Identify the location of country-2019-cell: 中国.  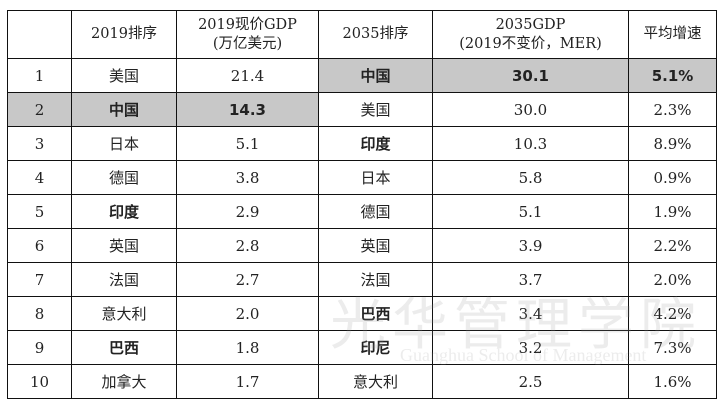
(124, 109).